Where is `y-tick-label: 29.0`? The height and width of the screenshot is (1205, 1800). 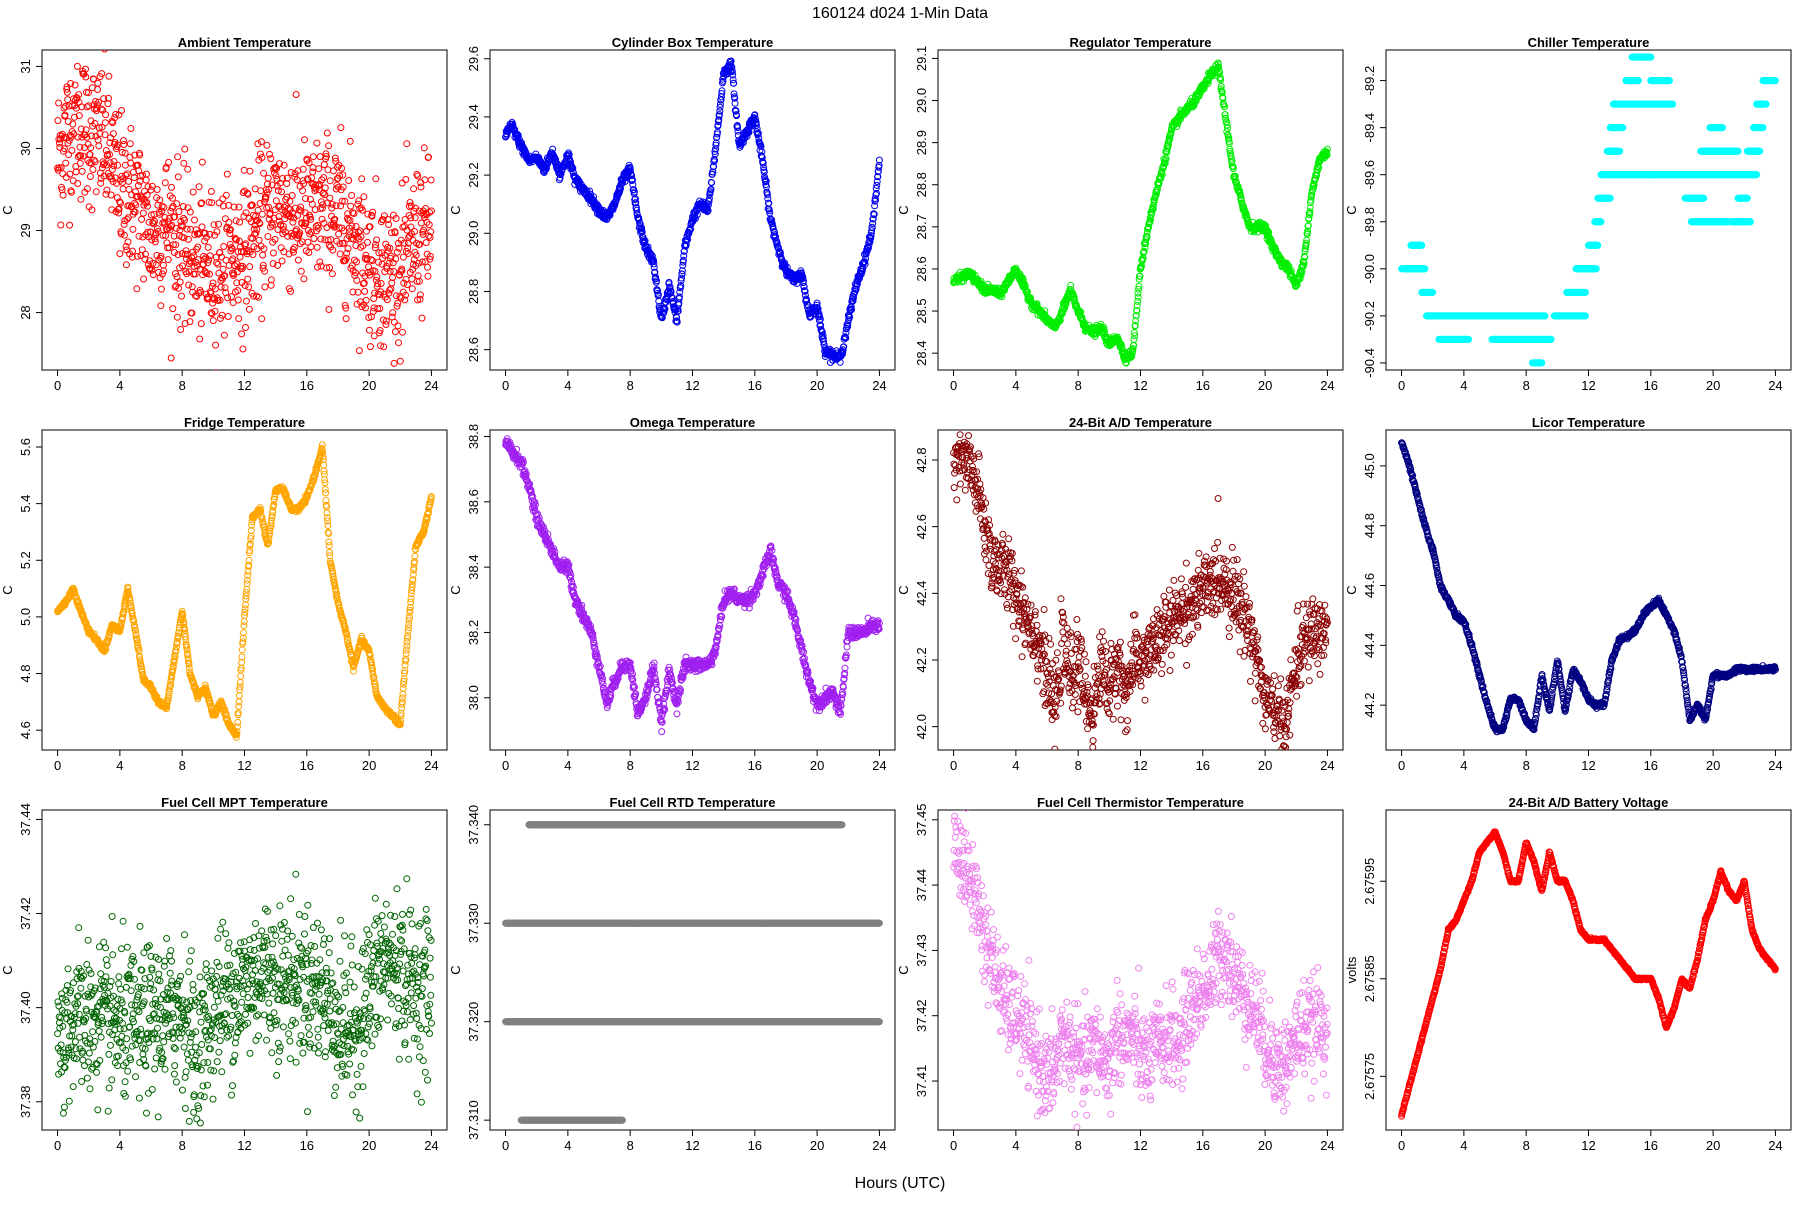
y-tick-label: 29.0 is located at coordinates (921, 100).